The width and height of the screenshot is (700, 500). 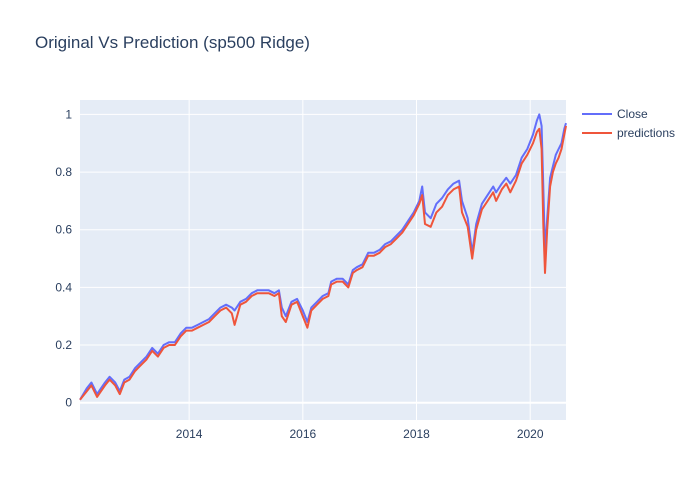 What do you see at coordinates (63, 172) in the screenshot?
I see `y-tick-label: 0.8` at bounding box center [63, 172].